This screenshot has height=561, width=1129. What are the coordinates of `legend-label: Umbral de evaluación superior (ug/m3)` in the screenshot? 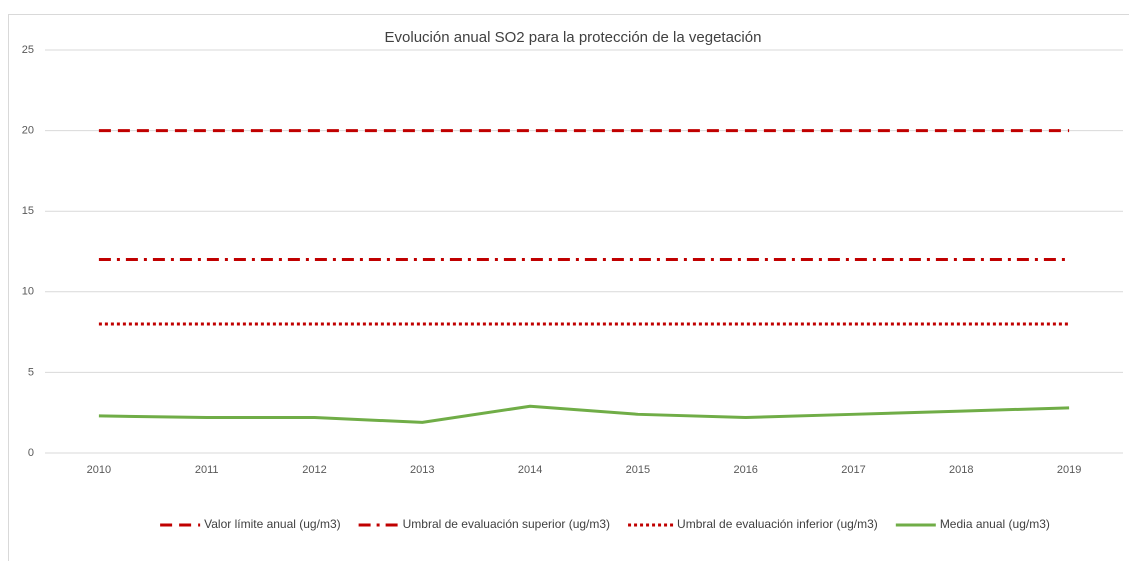 It's located at (506, 524).